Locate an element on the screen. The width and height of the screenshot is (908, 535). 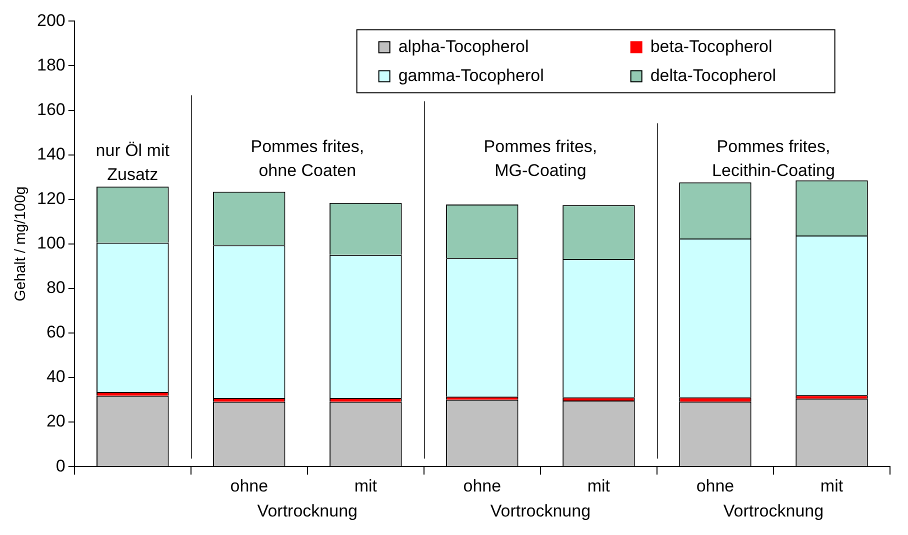
legend-label: delta-Tocopherol is located at coordinates (713, 75).